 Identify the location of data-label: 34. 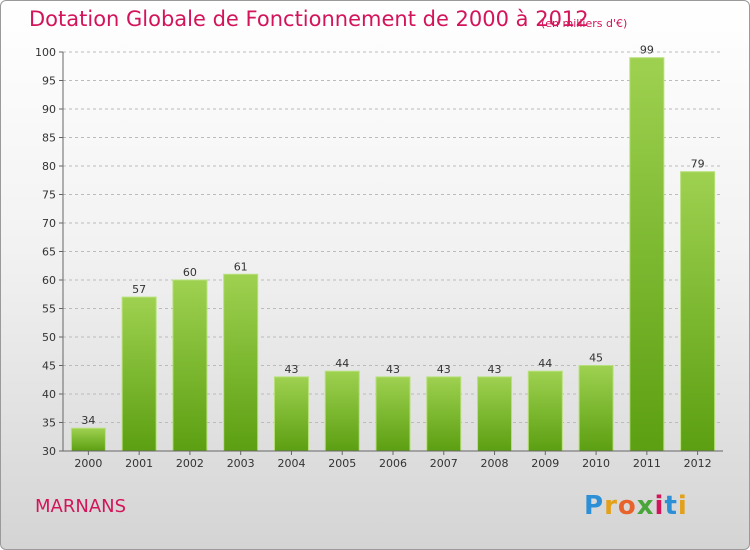
(88, 420).